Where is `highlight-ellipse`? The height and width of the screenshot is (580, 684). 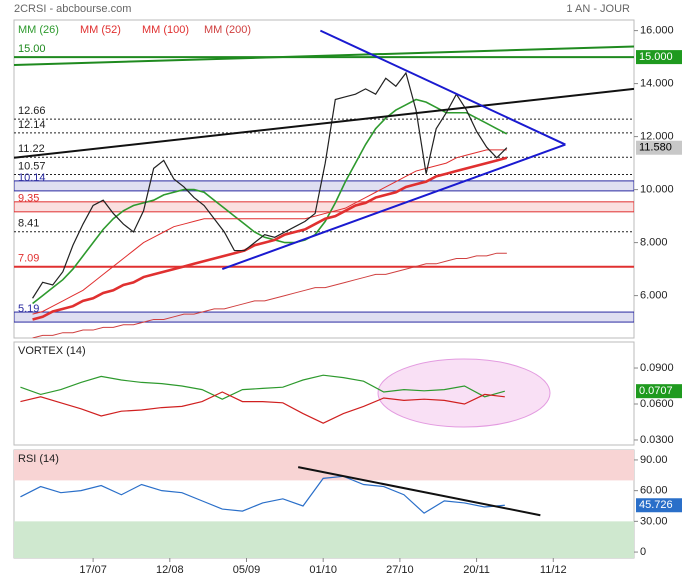
highlight-ellipse is located at coordinates (464, 393).